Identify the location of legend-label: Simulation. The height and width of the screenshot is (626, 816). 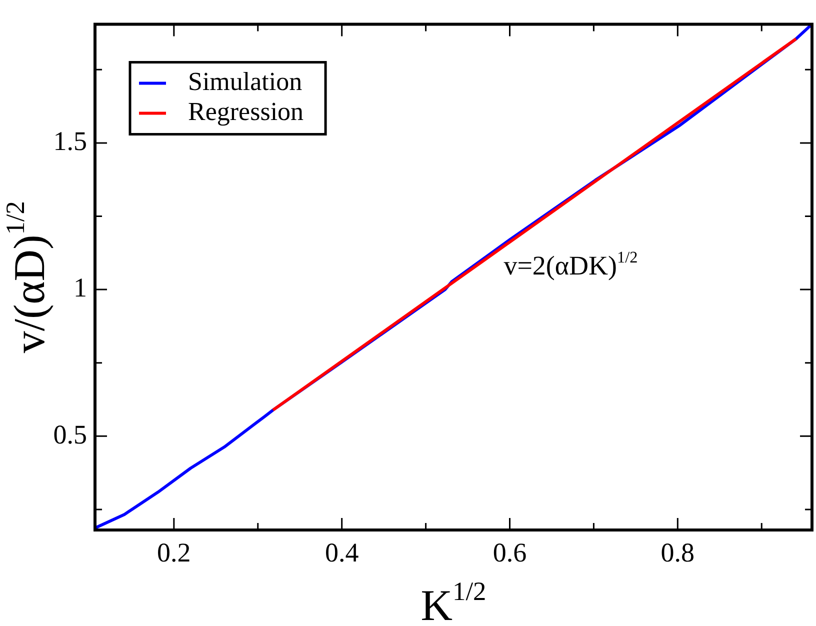
(245, 81).